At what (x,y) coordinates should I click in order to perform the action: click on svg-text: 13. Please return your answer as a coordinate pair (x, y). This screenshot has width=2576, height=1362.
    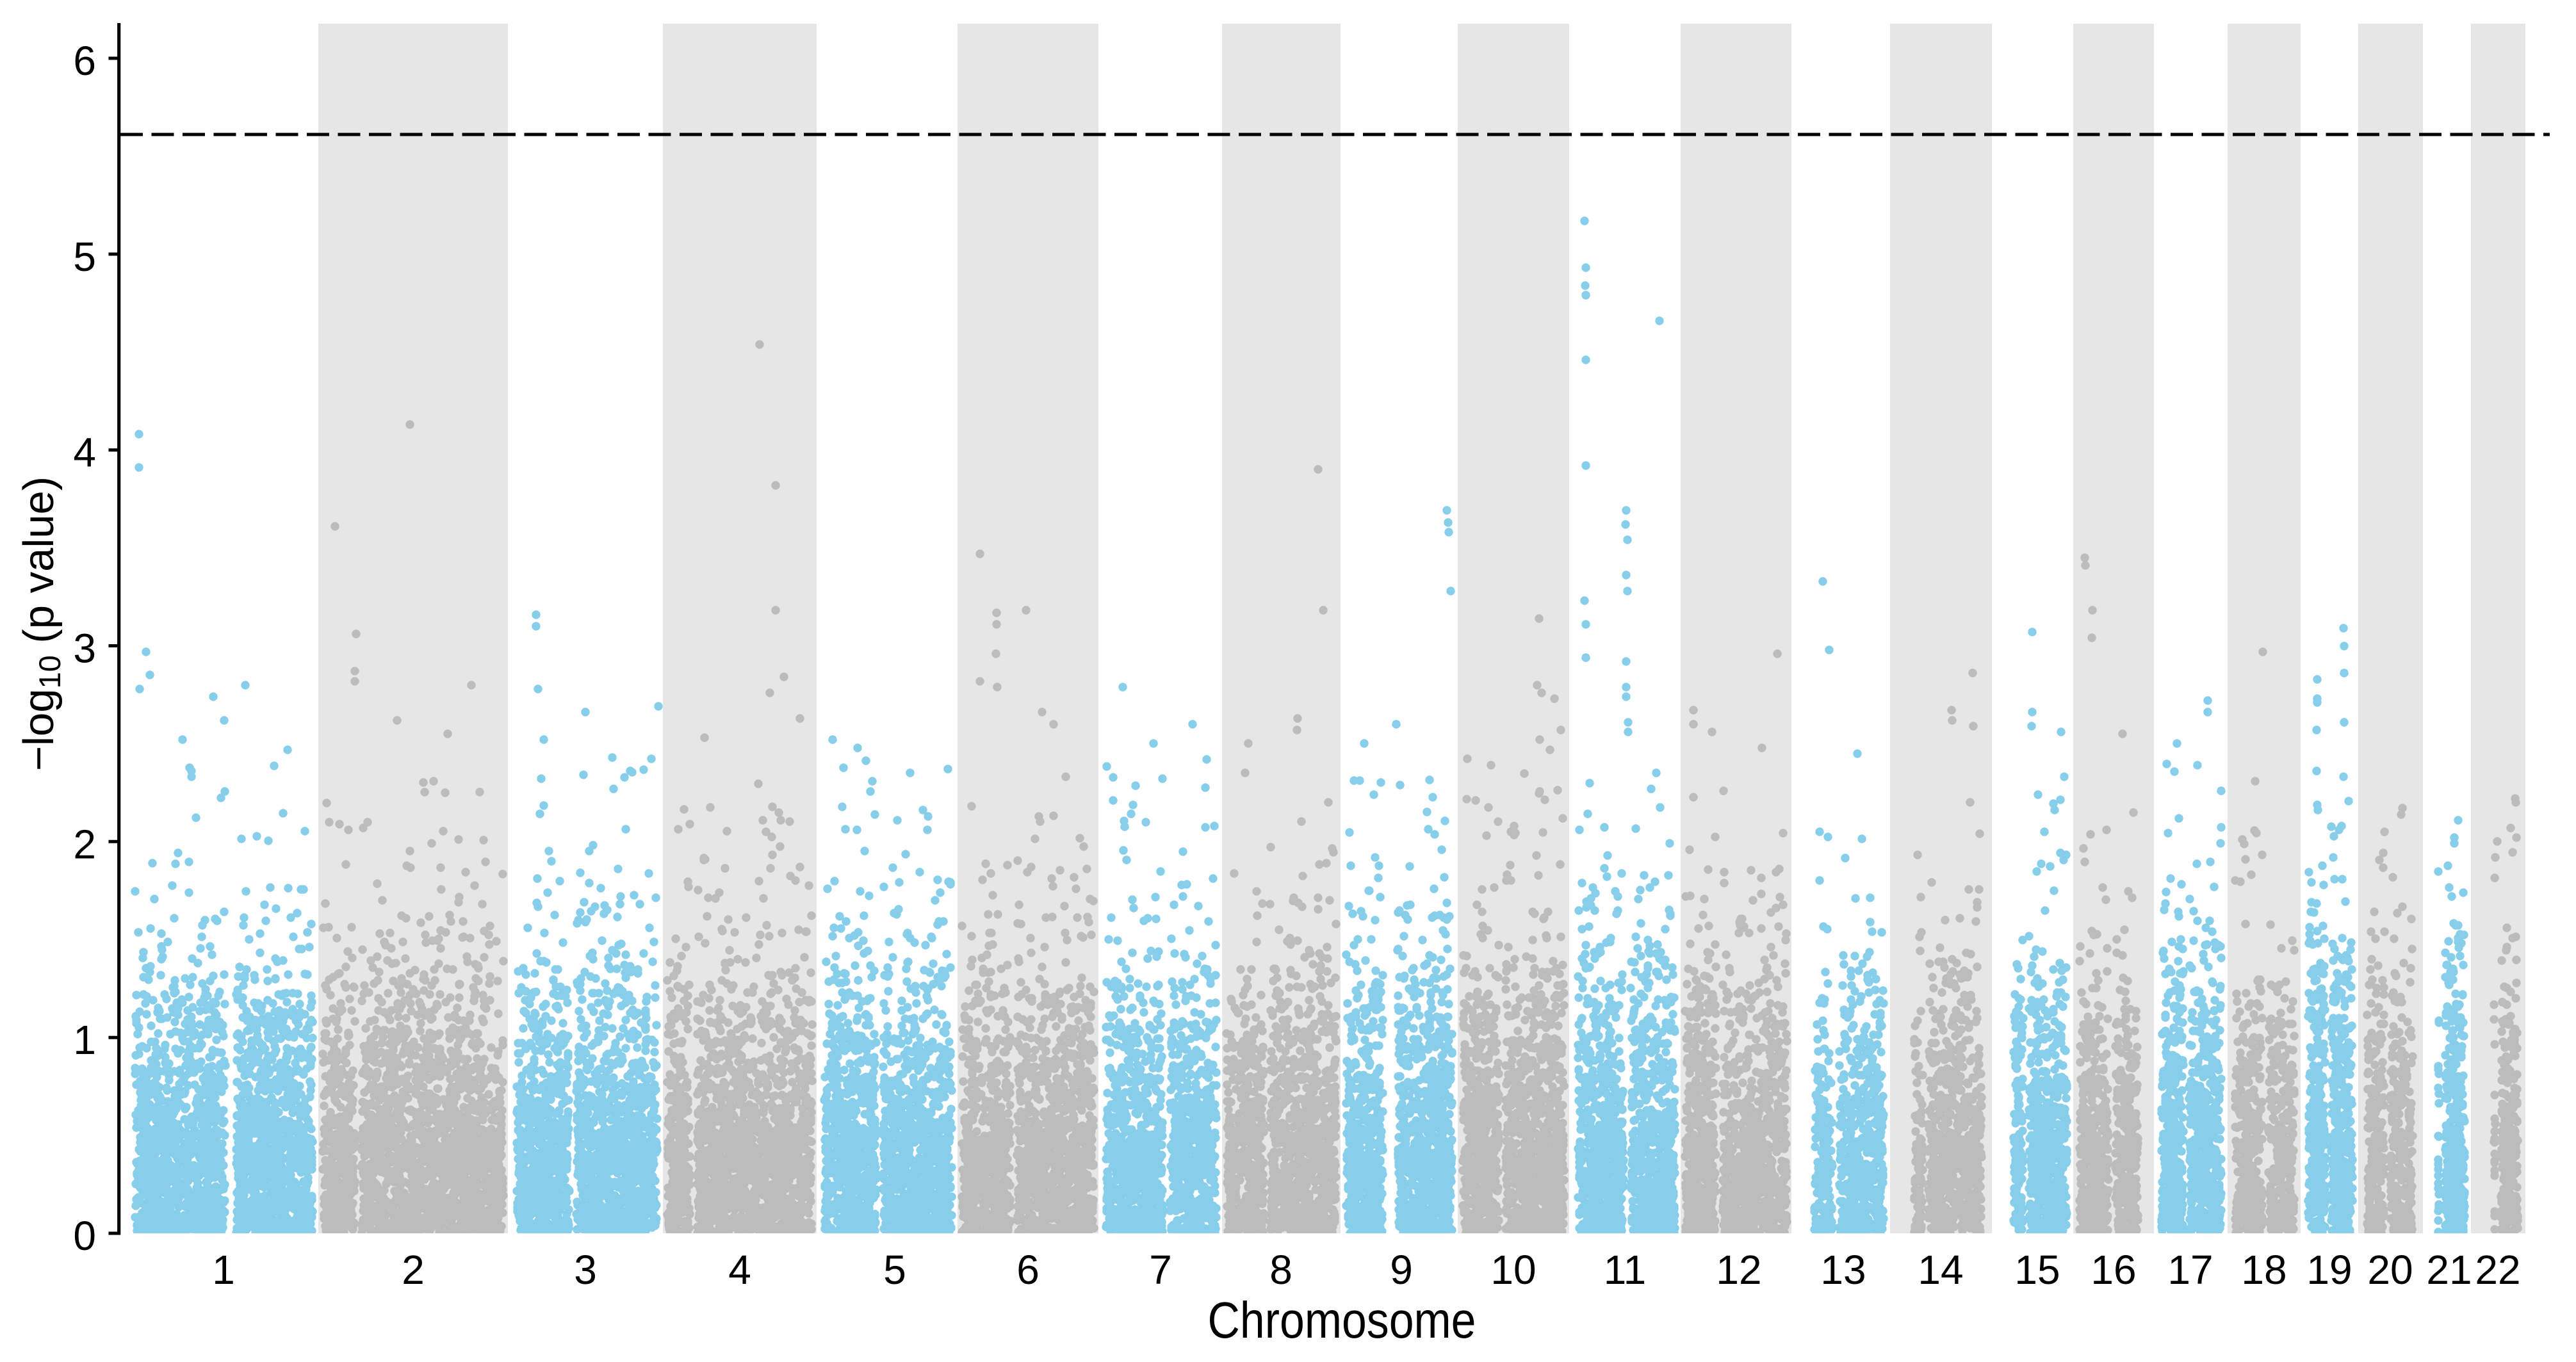
    Looking at the image, I should click on (1843, 1270).